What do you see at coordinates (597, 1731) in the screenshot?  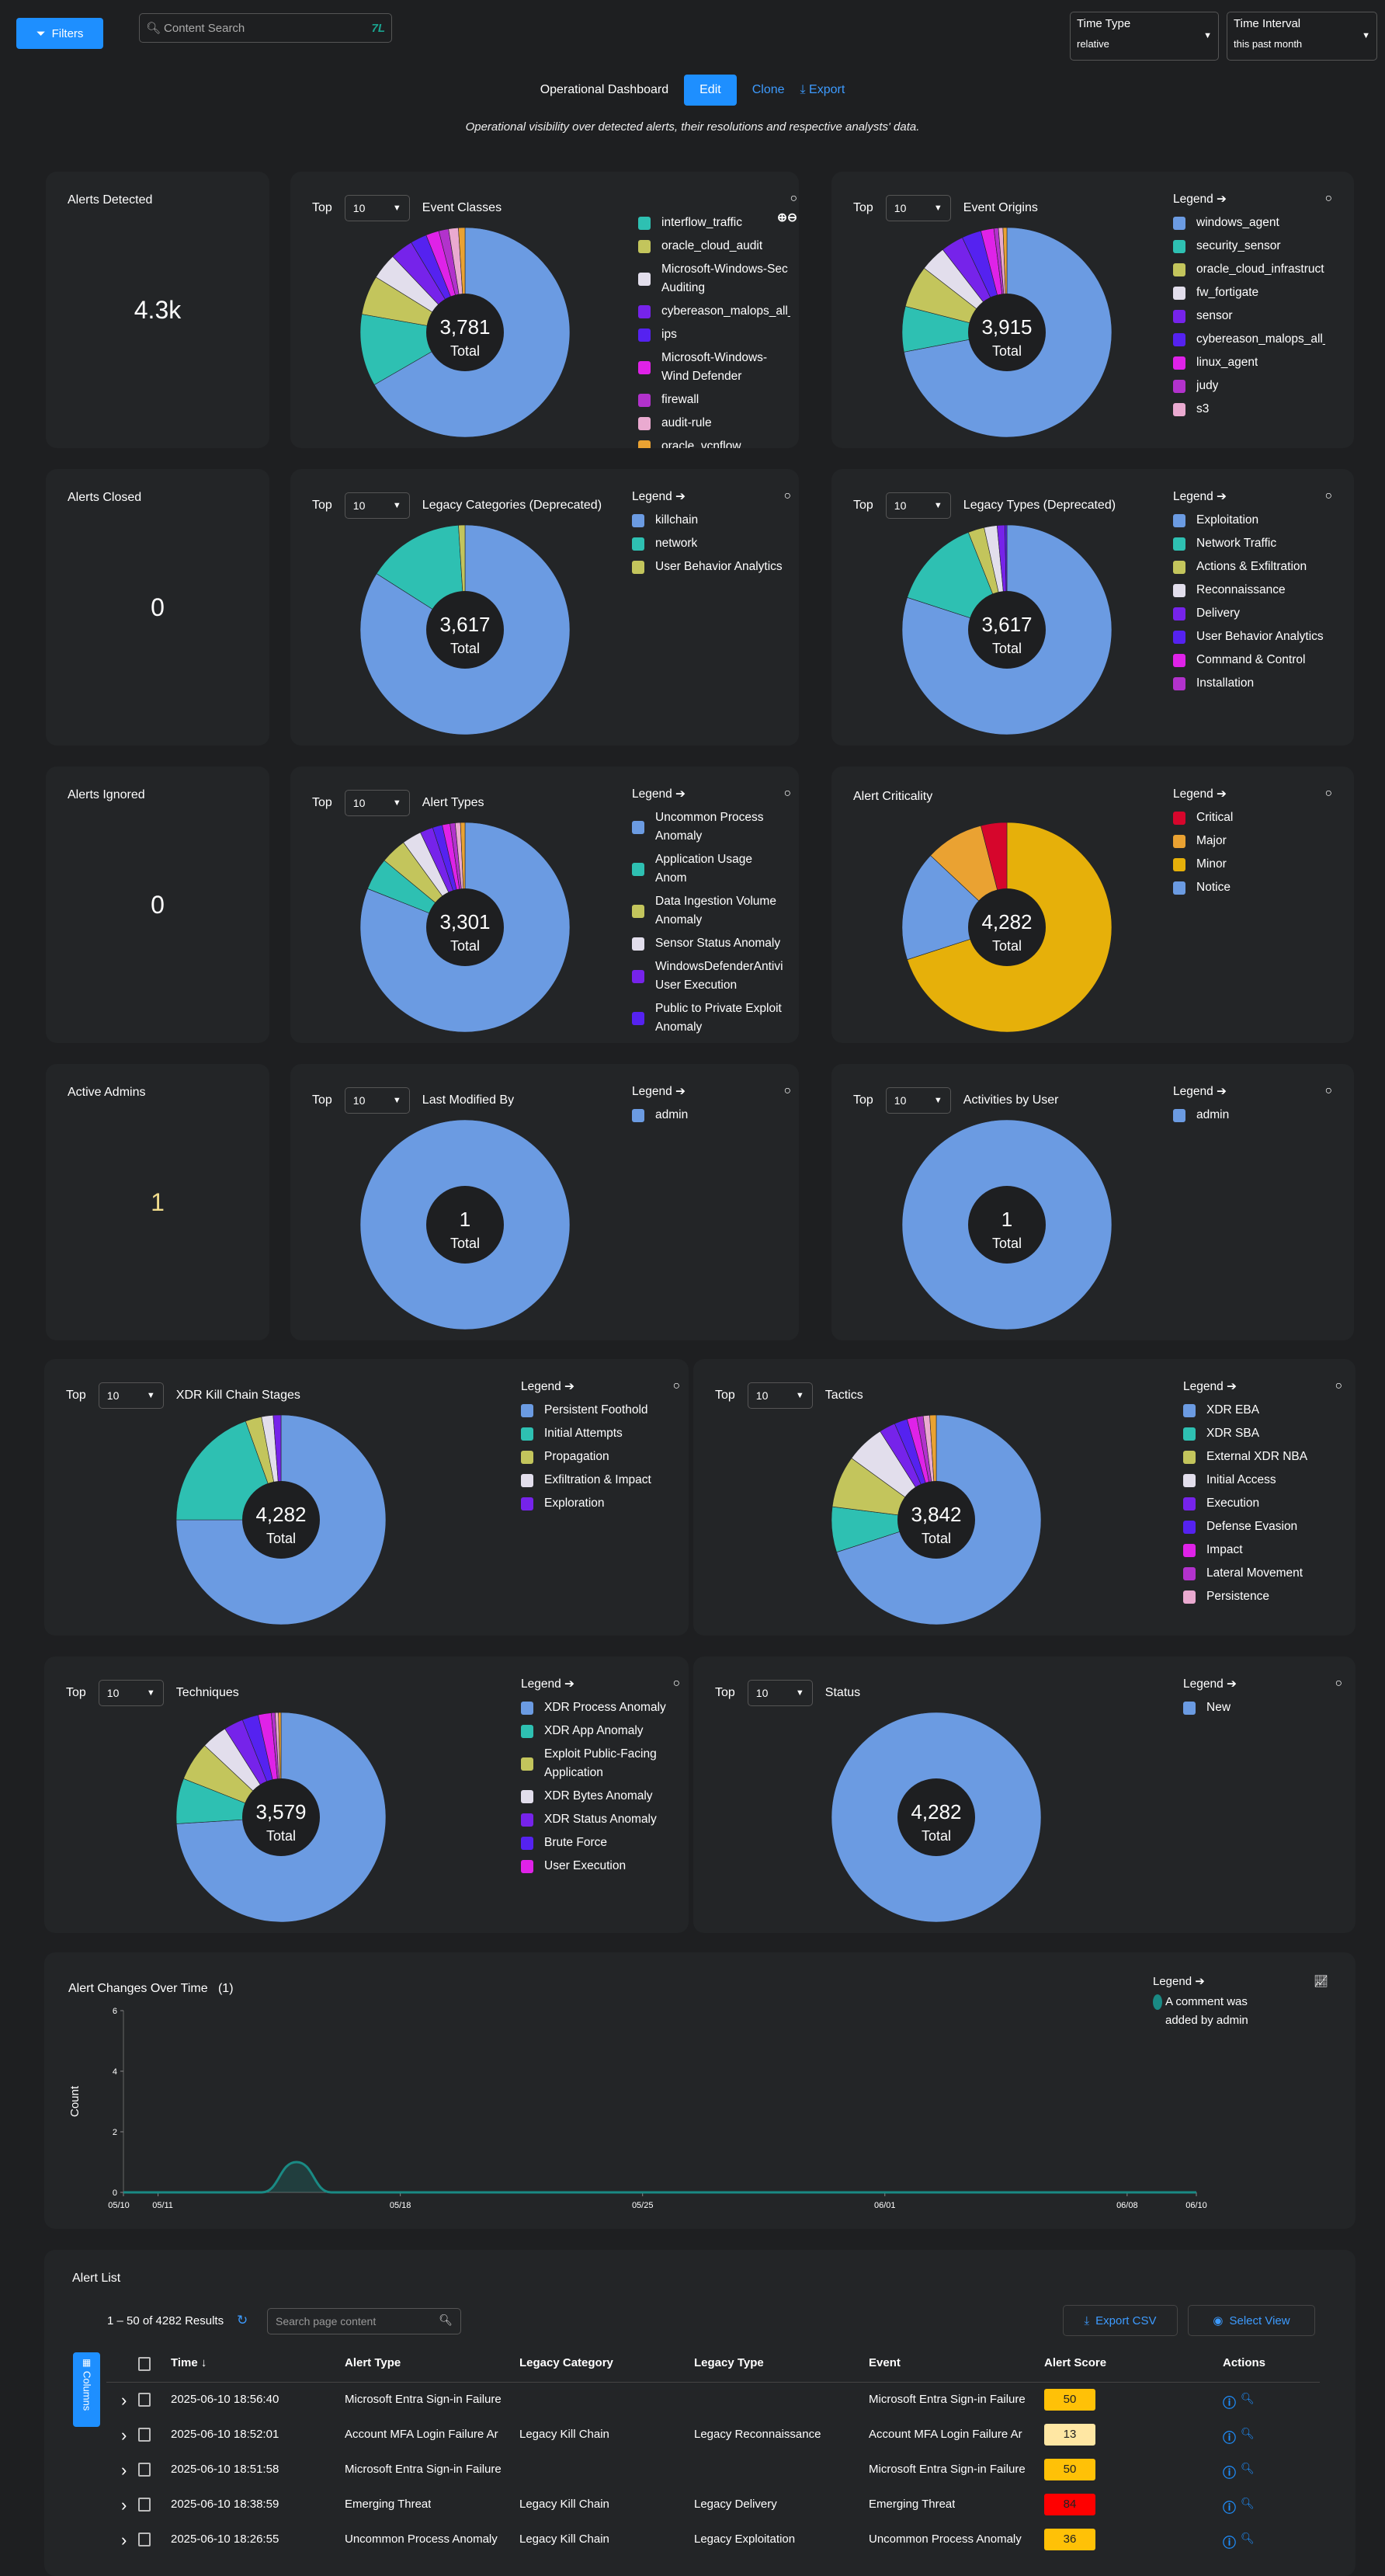 I see `legend-item: XDR App Anomaly` at bounding box center [597, 1731].